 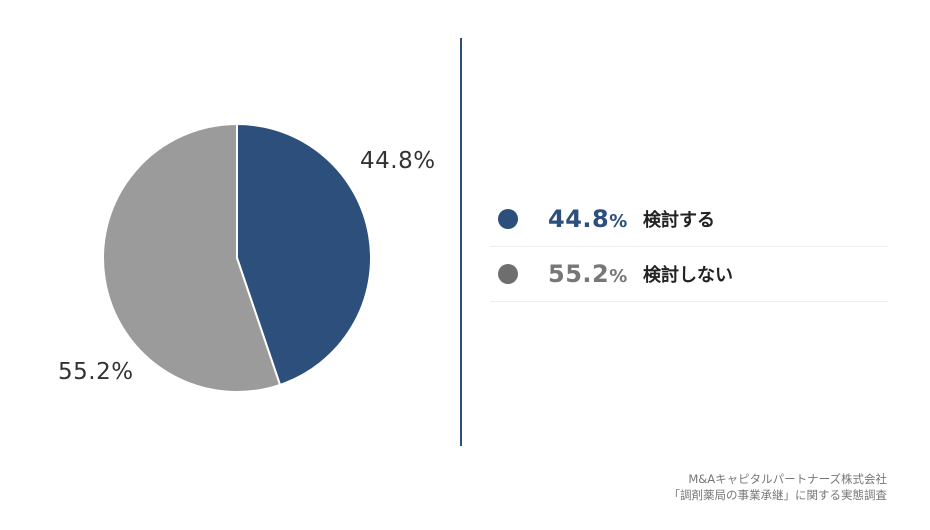 I want to click on legend-label-1: 検討しない, so click(x=688, y=275).